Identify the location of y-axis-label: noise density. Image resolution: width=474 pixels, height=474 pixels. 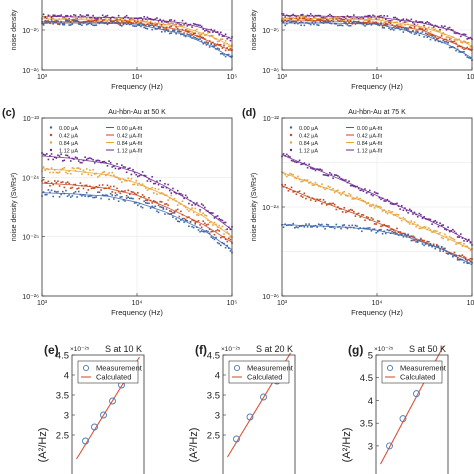
(14, 29).